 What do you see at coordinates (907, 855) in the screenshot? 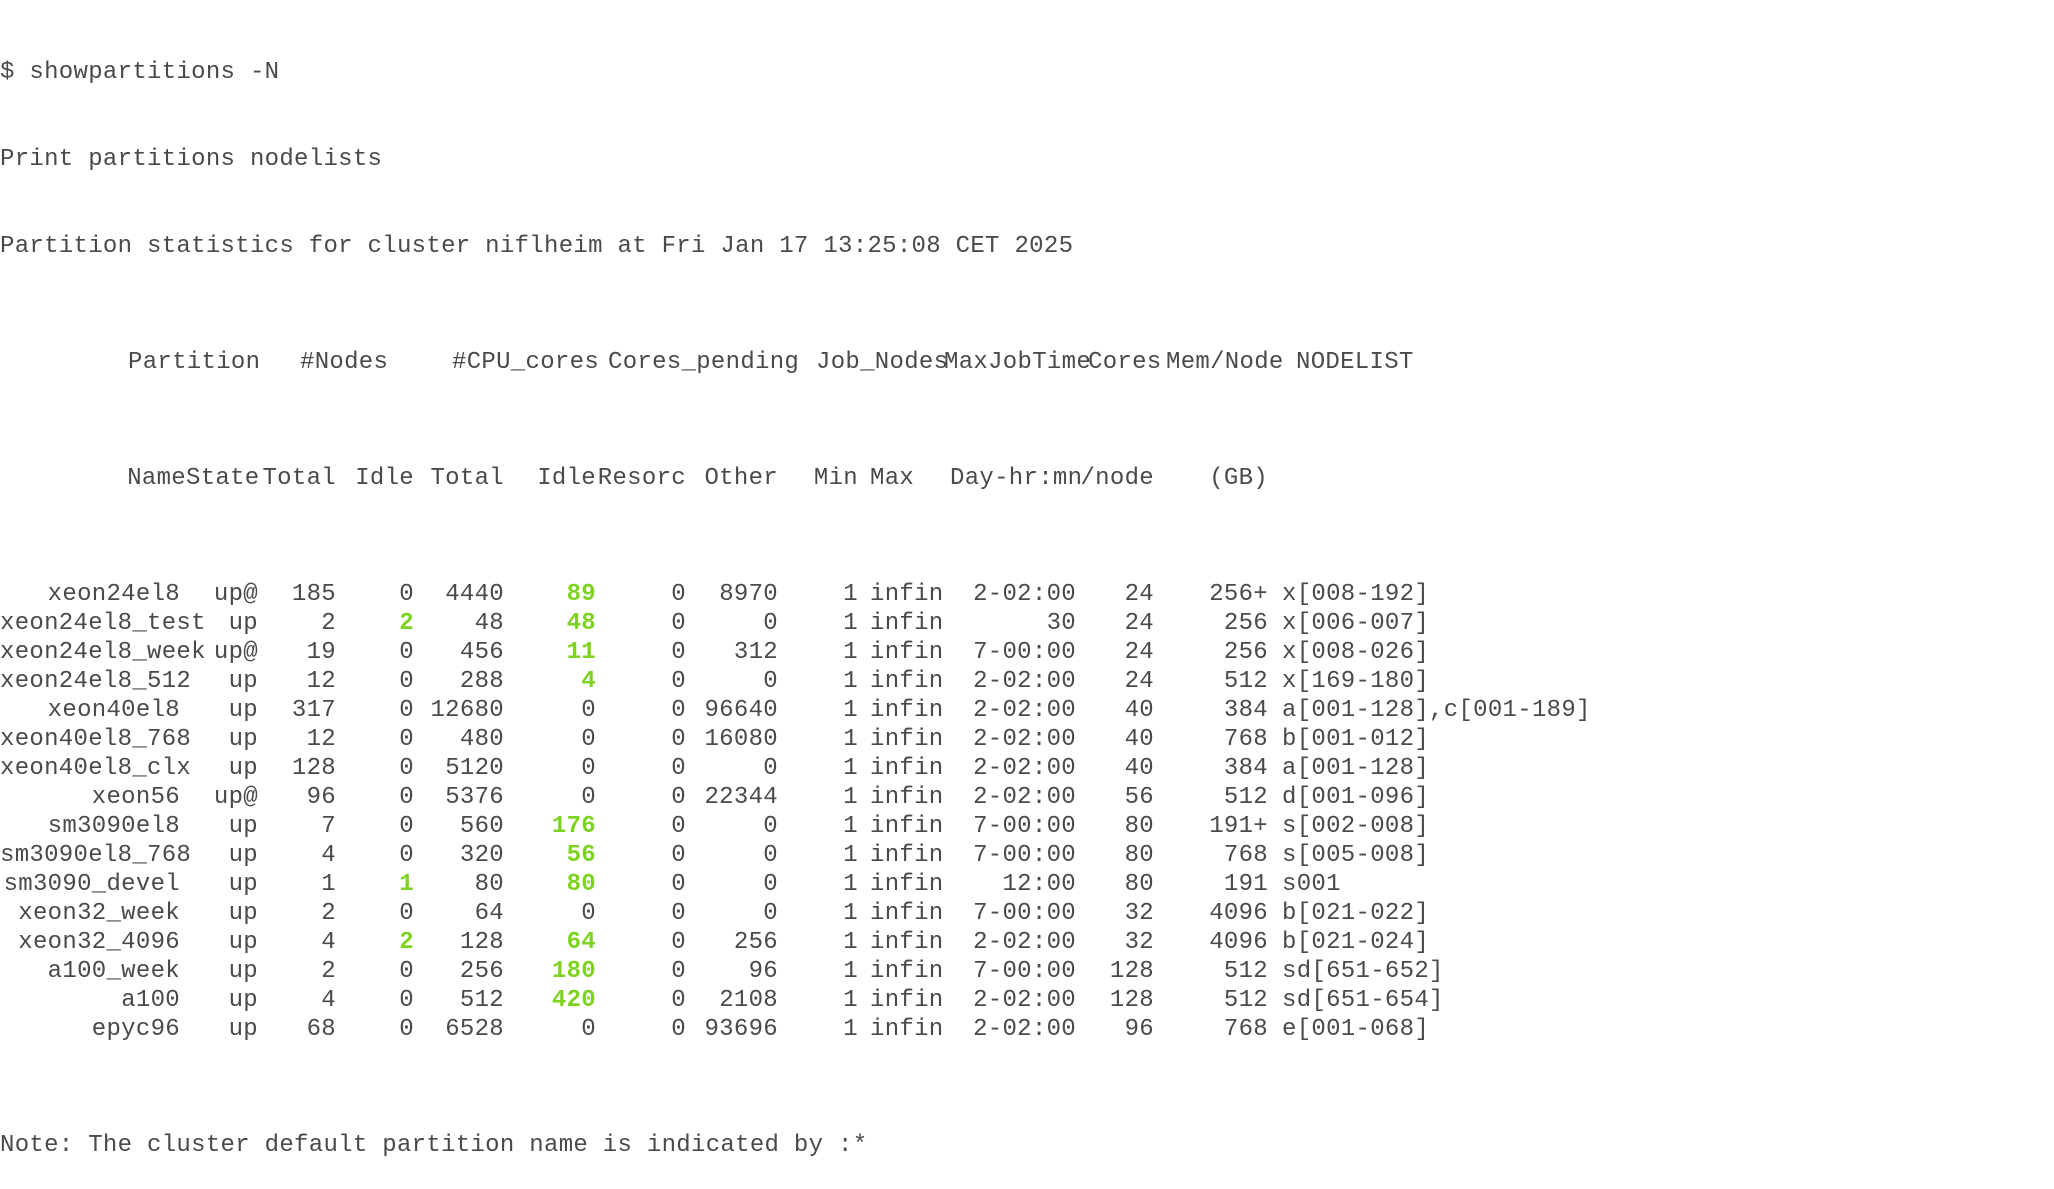
I see `cell-max: infin` at bounding box center [907, 855].